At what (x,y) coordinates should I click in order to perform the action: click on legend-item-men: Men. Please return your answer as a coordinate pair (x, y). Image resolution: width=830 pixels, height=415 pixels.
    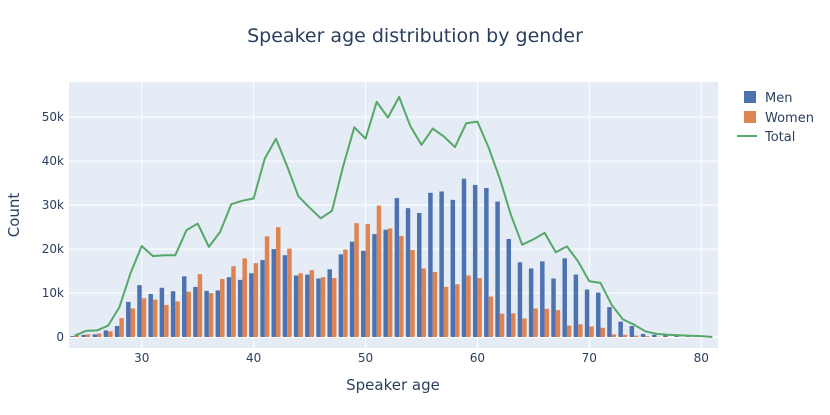
    Looking at the image, I should click on (768, 98).